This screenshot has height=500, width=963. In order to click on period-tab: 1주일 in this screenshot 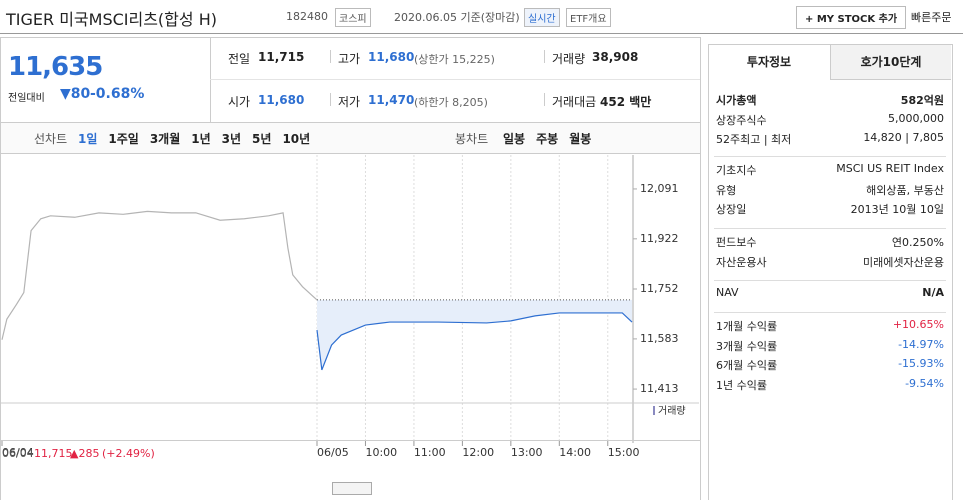, I will do `click(123, 139)`.